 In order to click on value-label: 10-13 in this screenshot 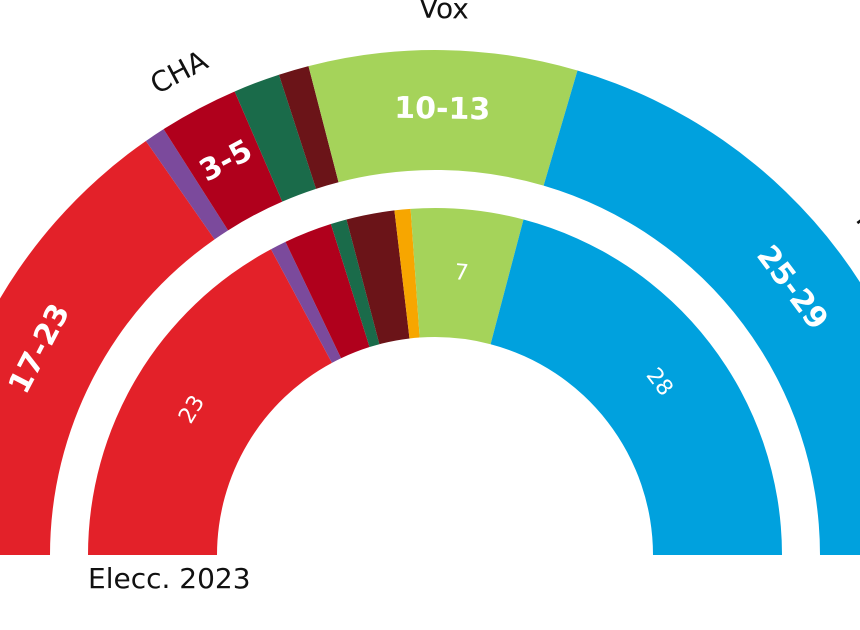, I will do `click(442, 109)`.